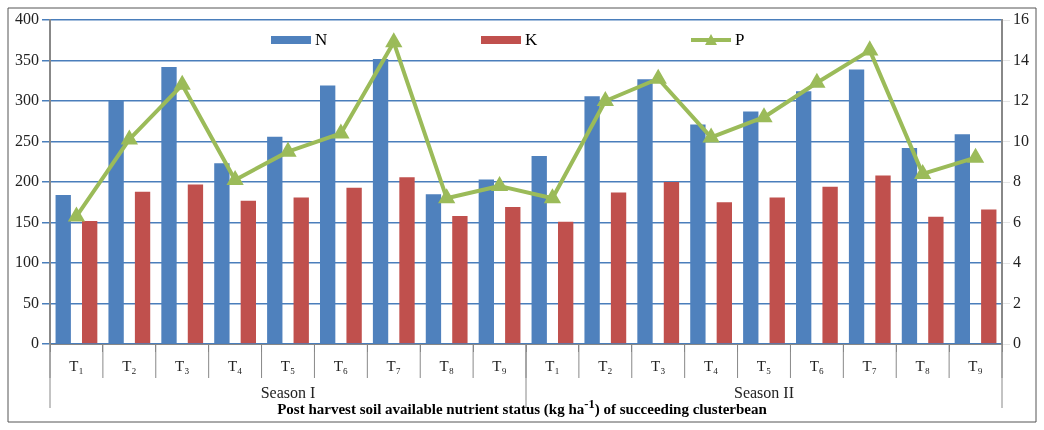 The height and width of the screenshot is (430, 1044). I want to click on y2-tick-label: 2, so click(1017, 302).